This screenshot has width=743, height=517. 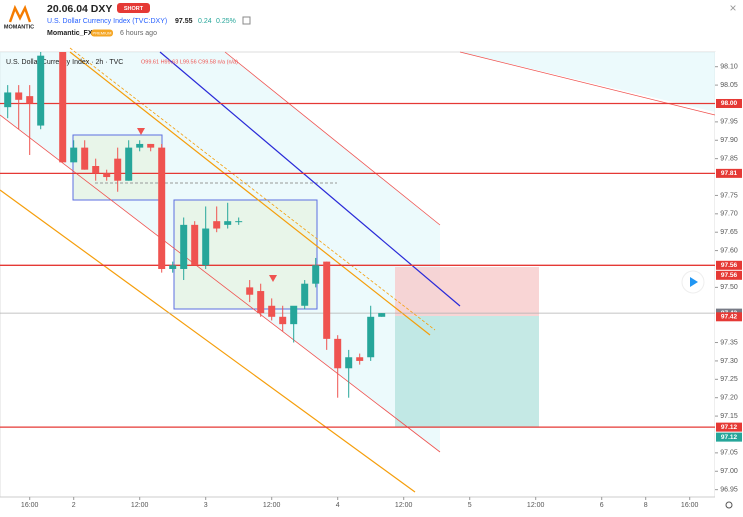 What do you see at coordinates (467, 291) in the screenshot?
I see `stop-zone` at bounding box center [467, 291].